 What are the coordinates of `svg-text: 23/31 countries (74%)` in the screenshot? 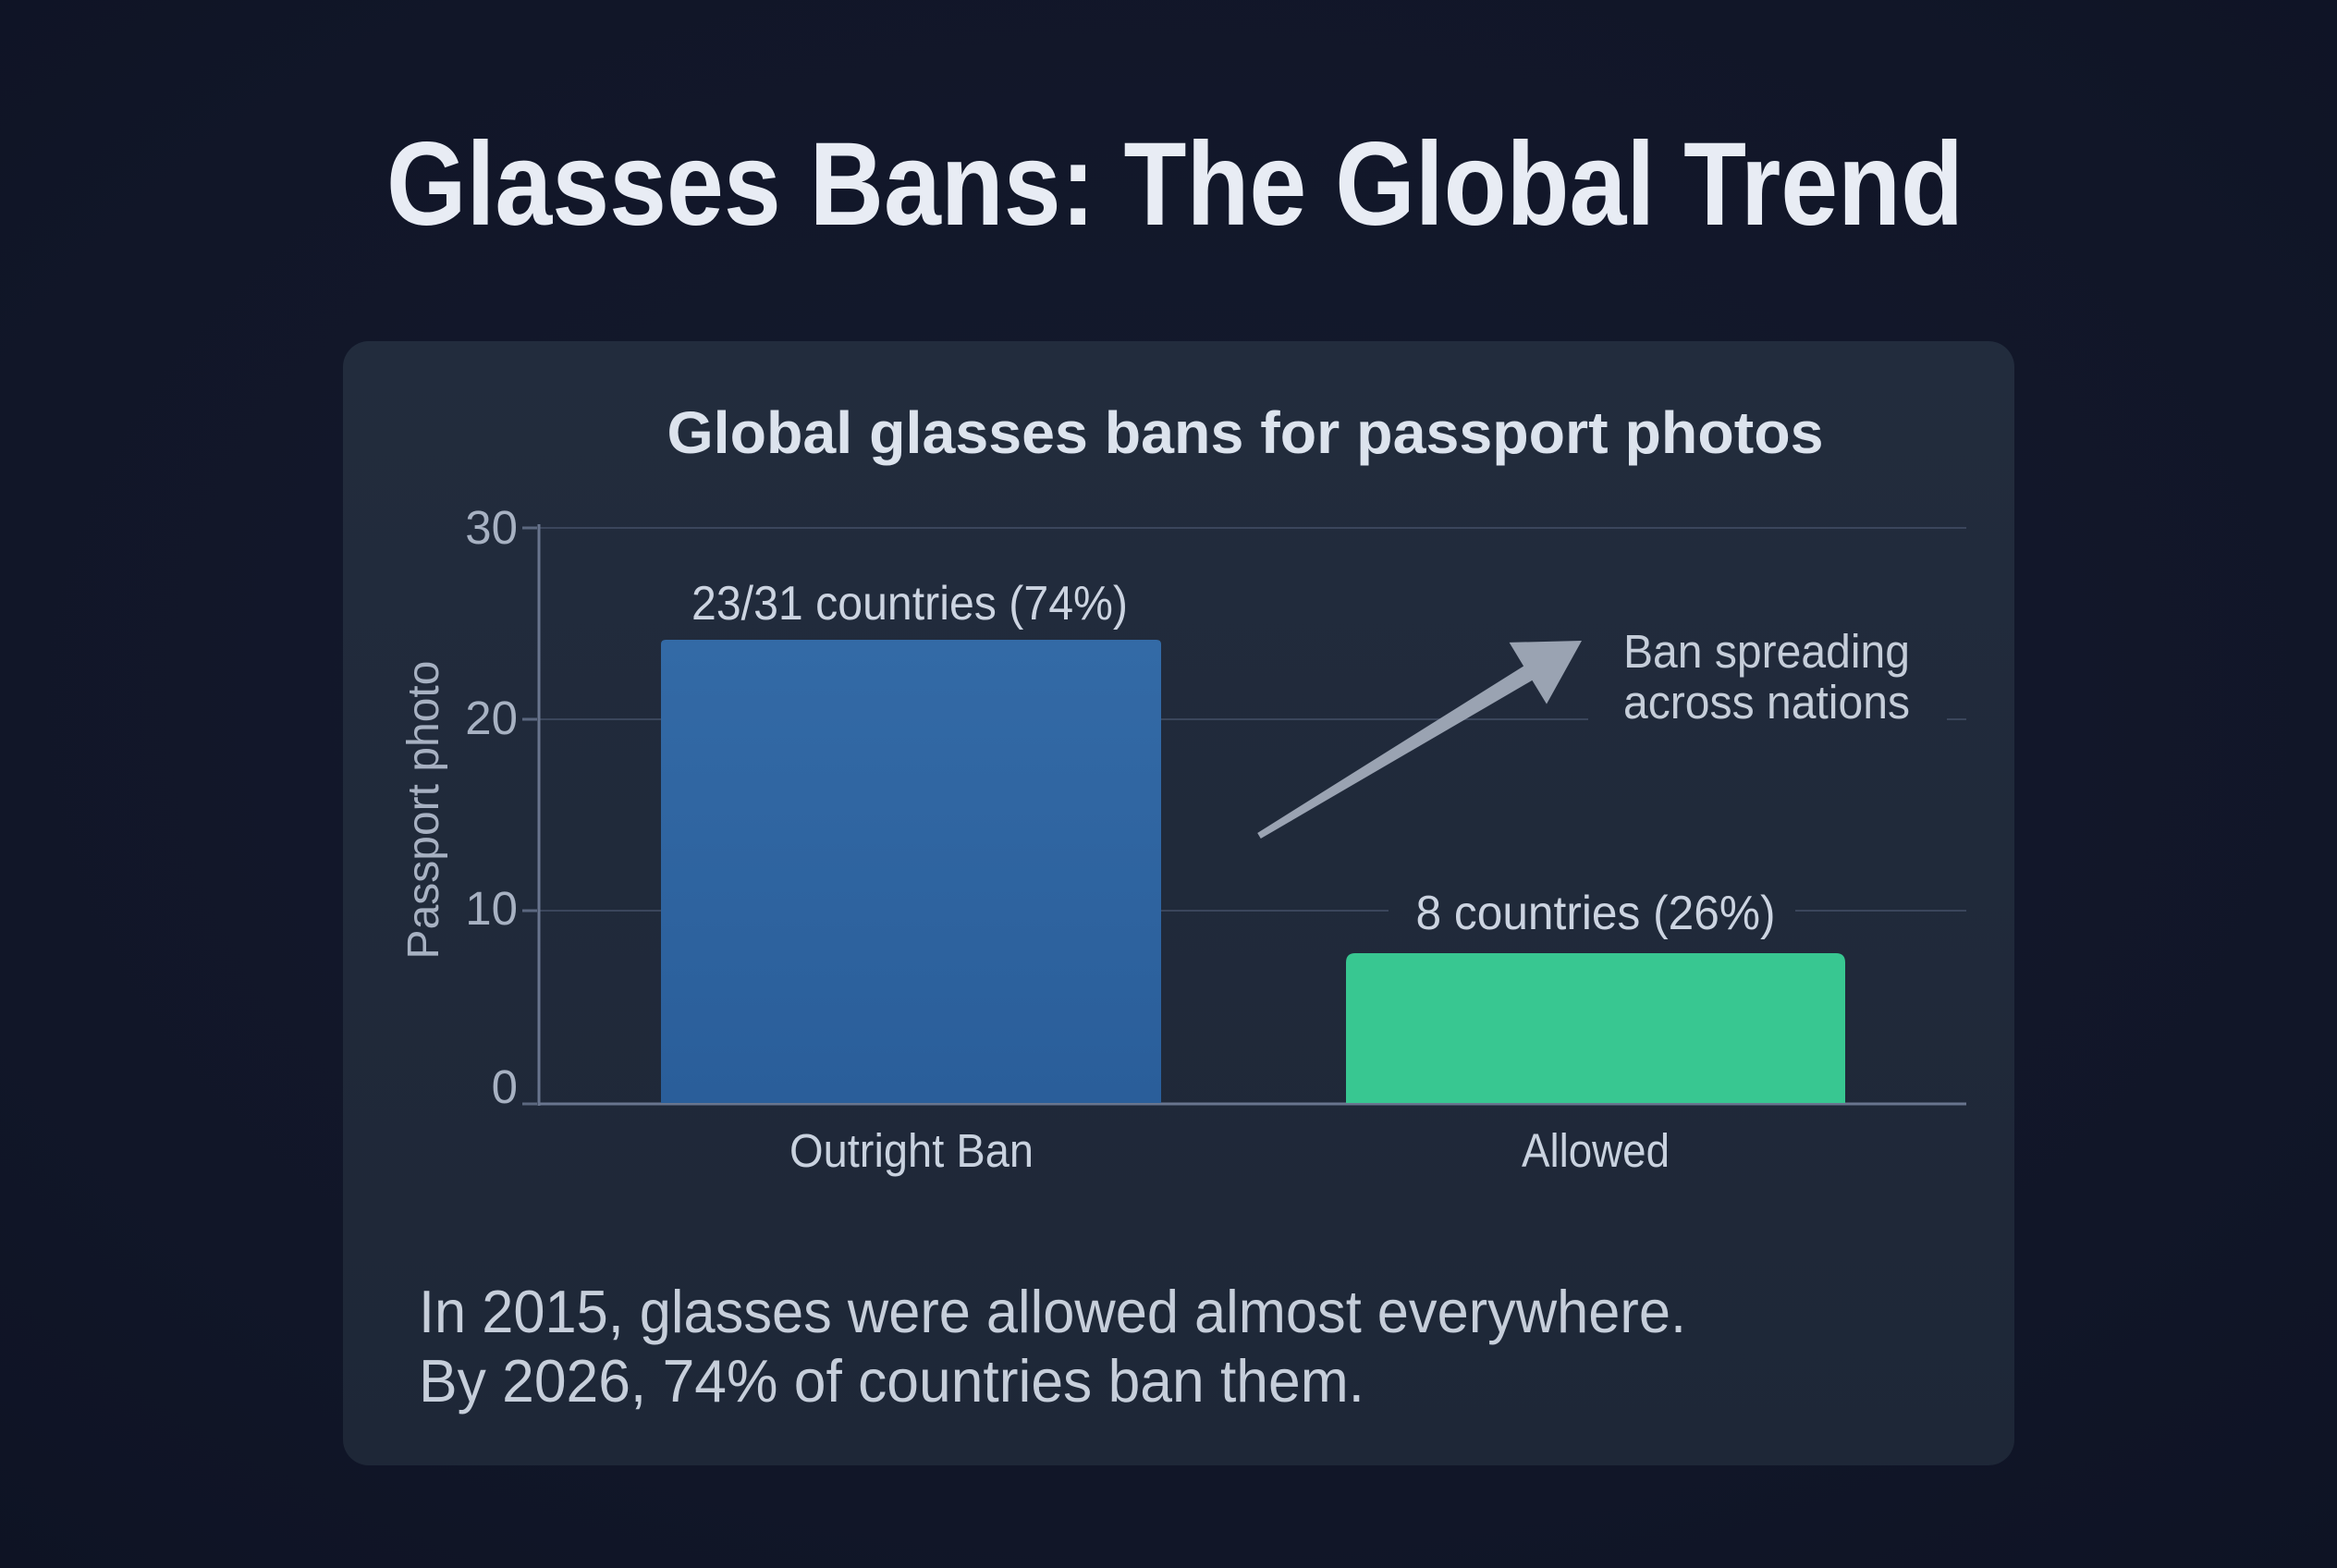 It's located at (909, 604).